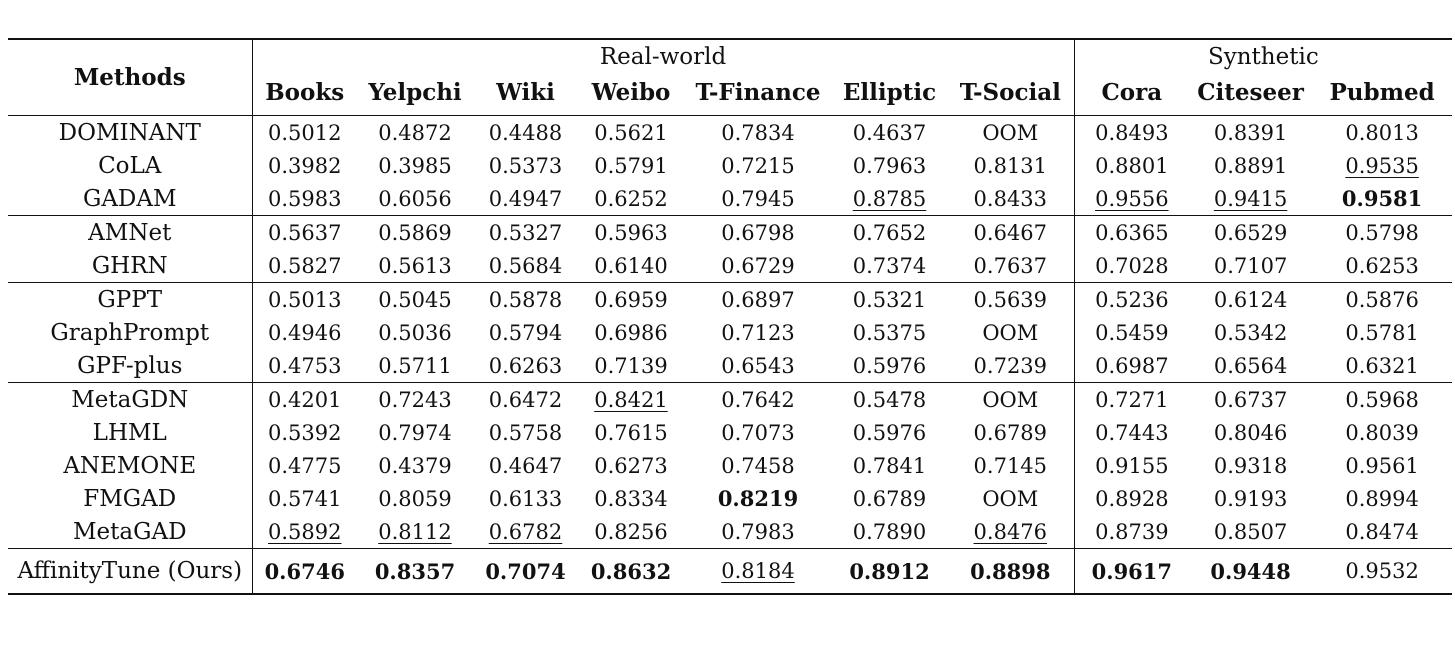  Describe the element at coordinates (305, 399) in the screenshot. I see `cell-value: 0.4201` at that location.